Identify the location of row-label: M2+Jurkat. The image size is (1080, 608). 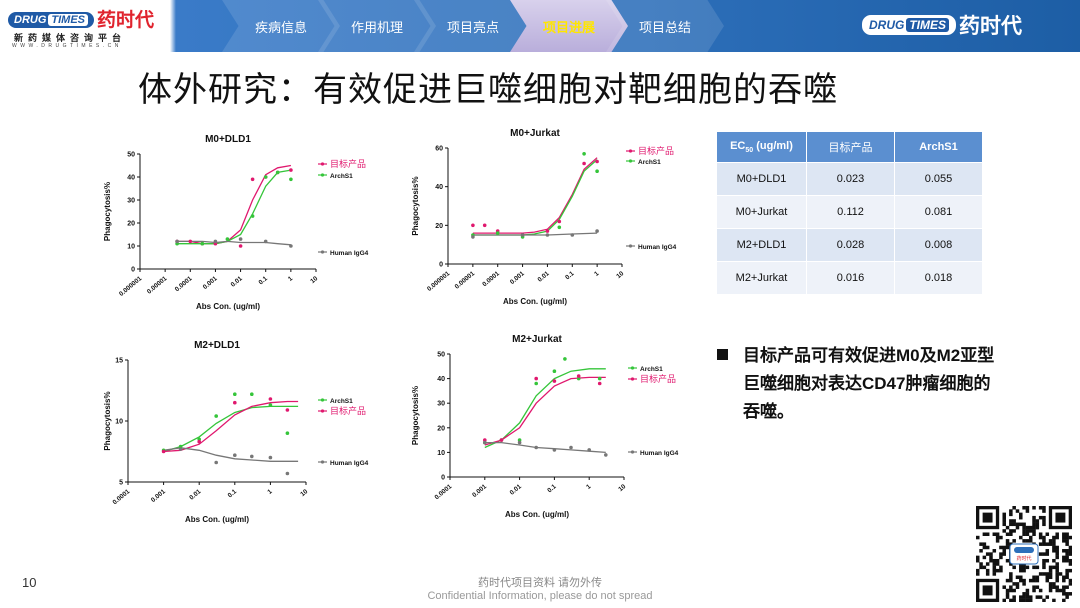
(761, 278).